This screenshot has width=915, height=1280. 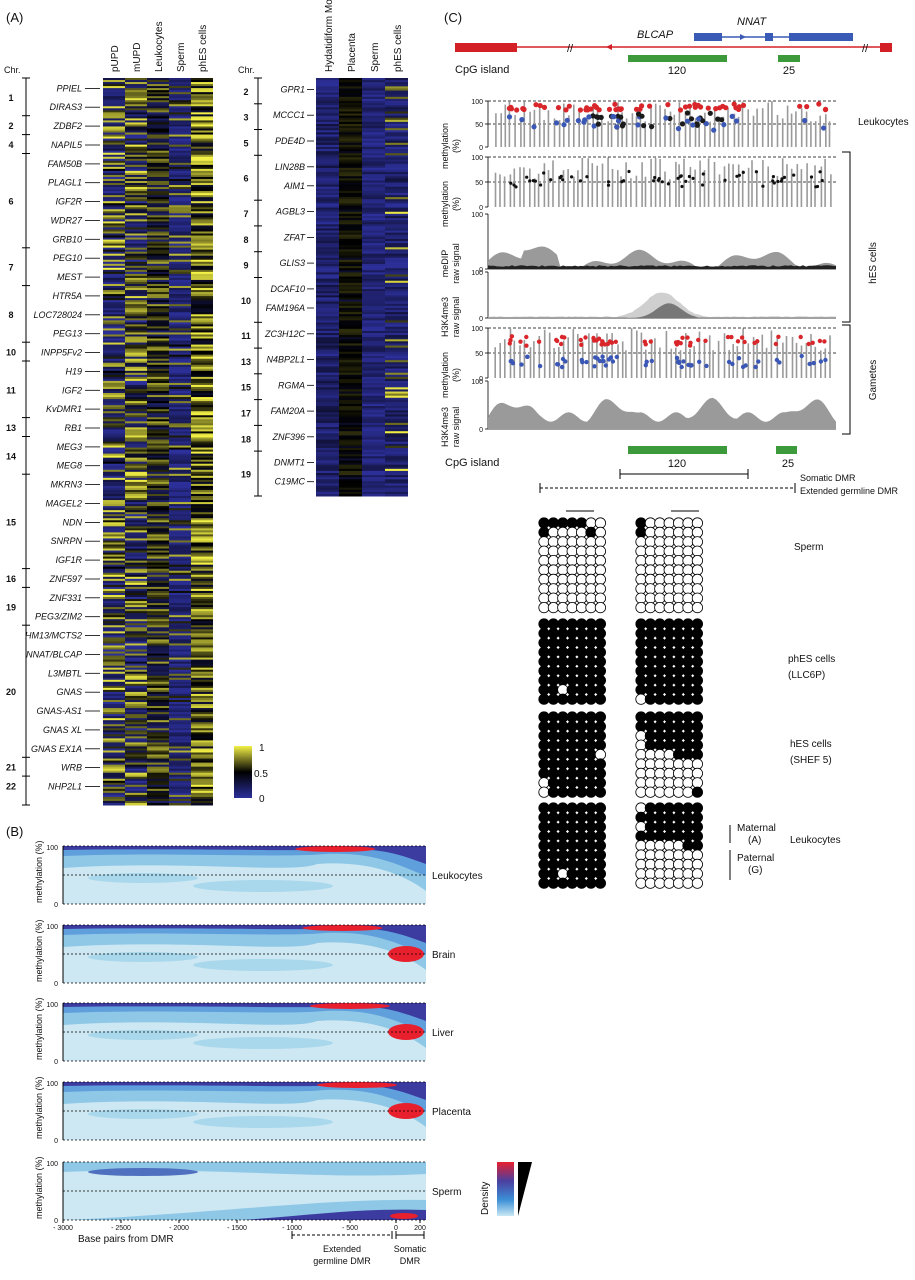 I want to click on extended-label-2: germline DMR, so click(x=342, y=1261).